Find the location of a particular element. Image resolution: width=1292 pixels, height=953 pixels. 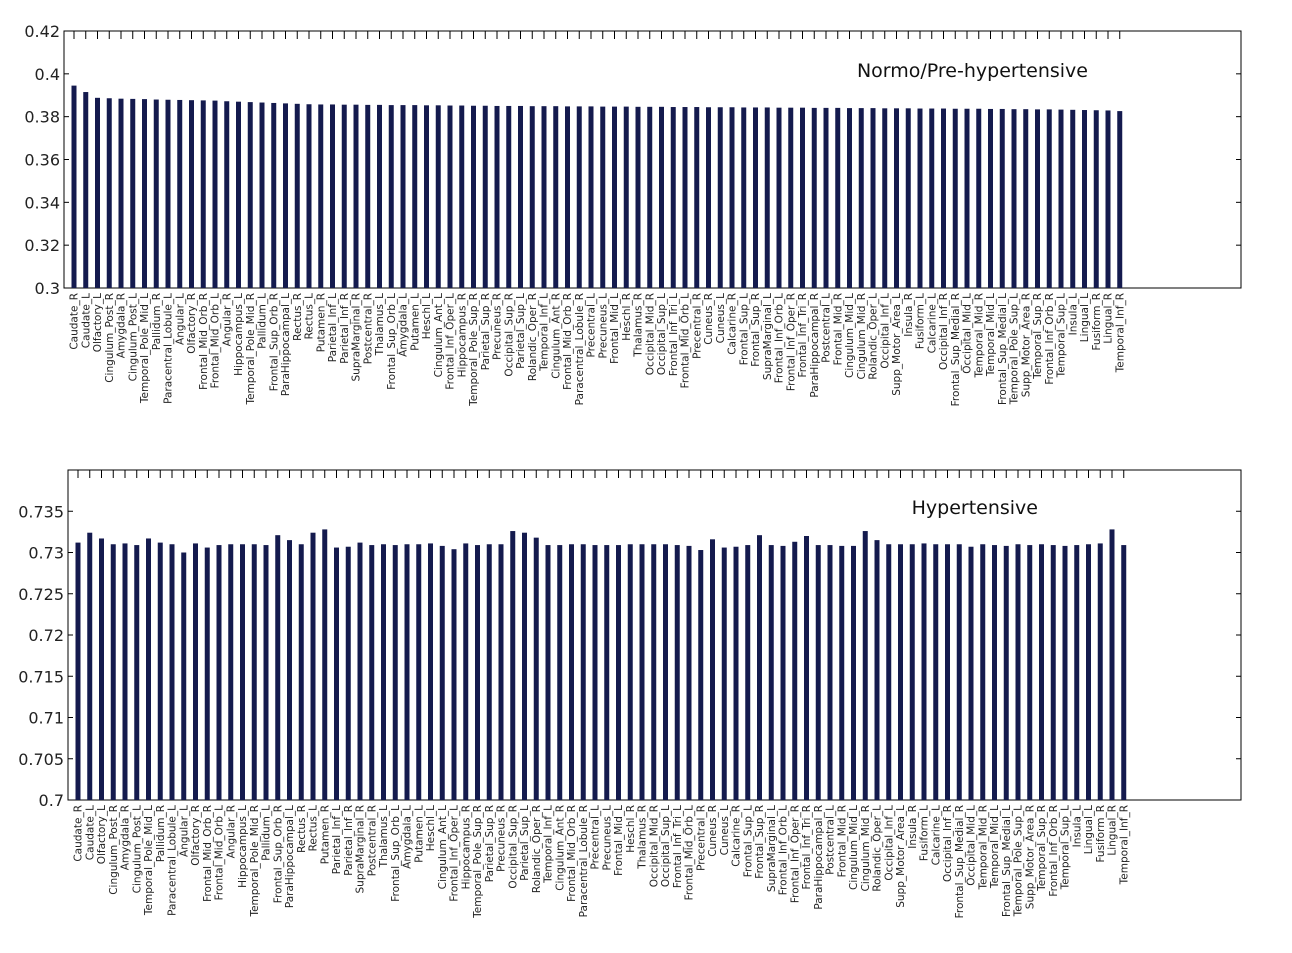

category-label: Postcentral_R is located at coordinates (372, 840).